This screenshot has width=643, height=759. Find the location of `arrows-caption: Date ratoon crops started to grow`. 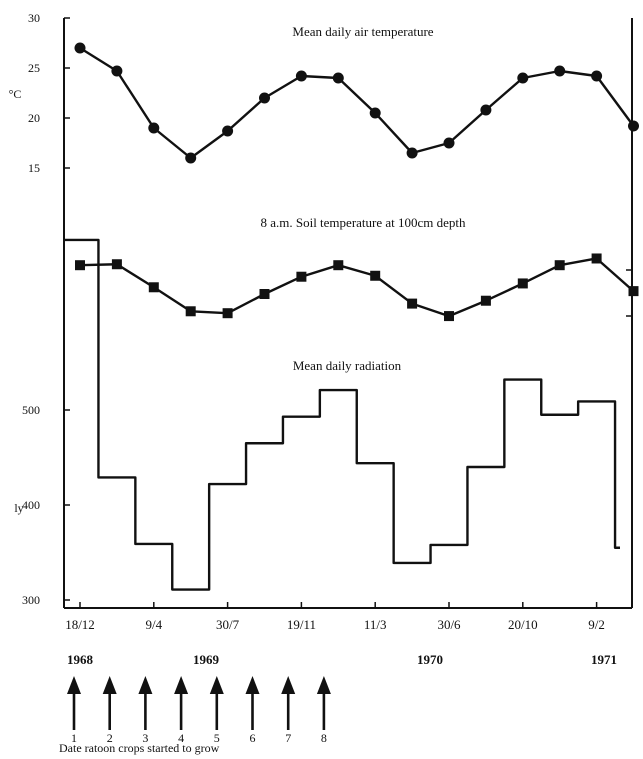

arrows-caption: Date ratoon crops started to grow is located at coordinates (139, 748).